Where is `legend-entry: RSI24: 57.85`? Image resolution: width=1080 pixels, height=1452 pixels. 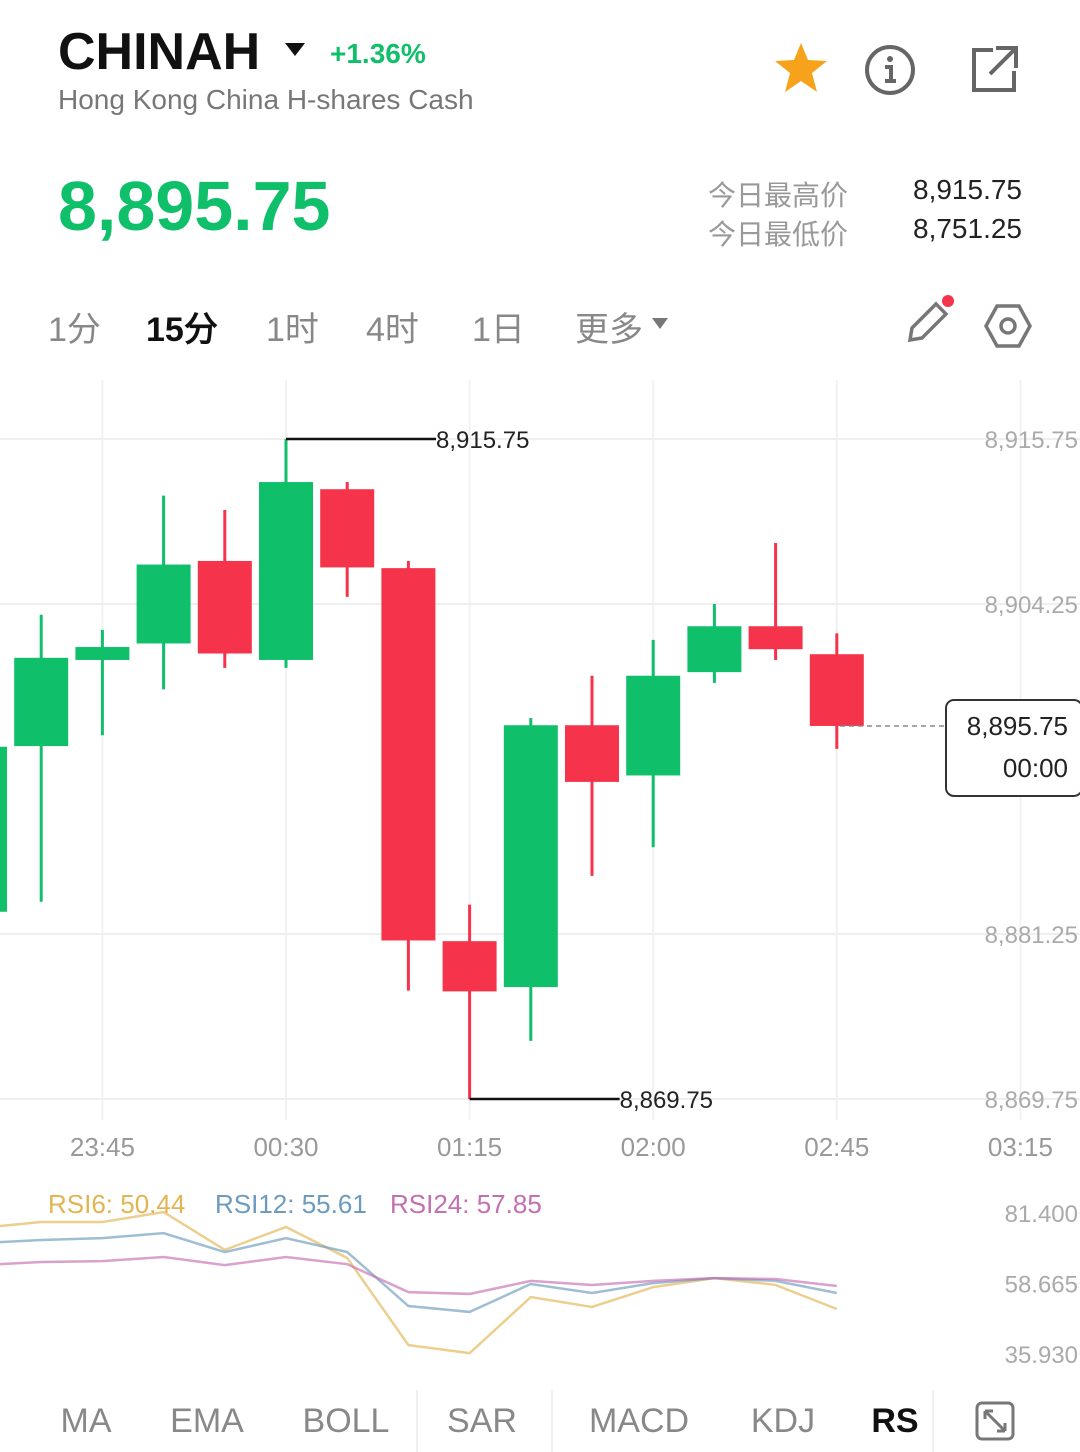
legend-entry: RSI24: 57.85 is located at coordinates (466, 1204).